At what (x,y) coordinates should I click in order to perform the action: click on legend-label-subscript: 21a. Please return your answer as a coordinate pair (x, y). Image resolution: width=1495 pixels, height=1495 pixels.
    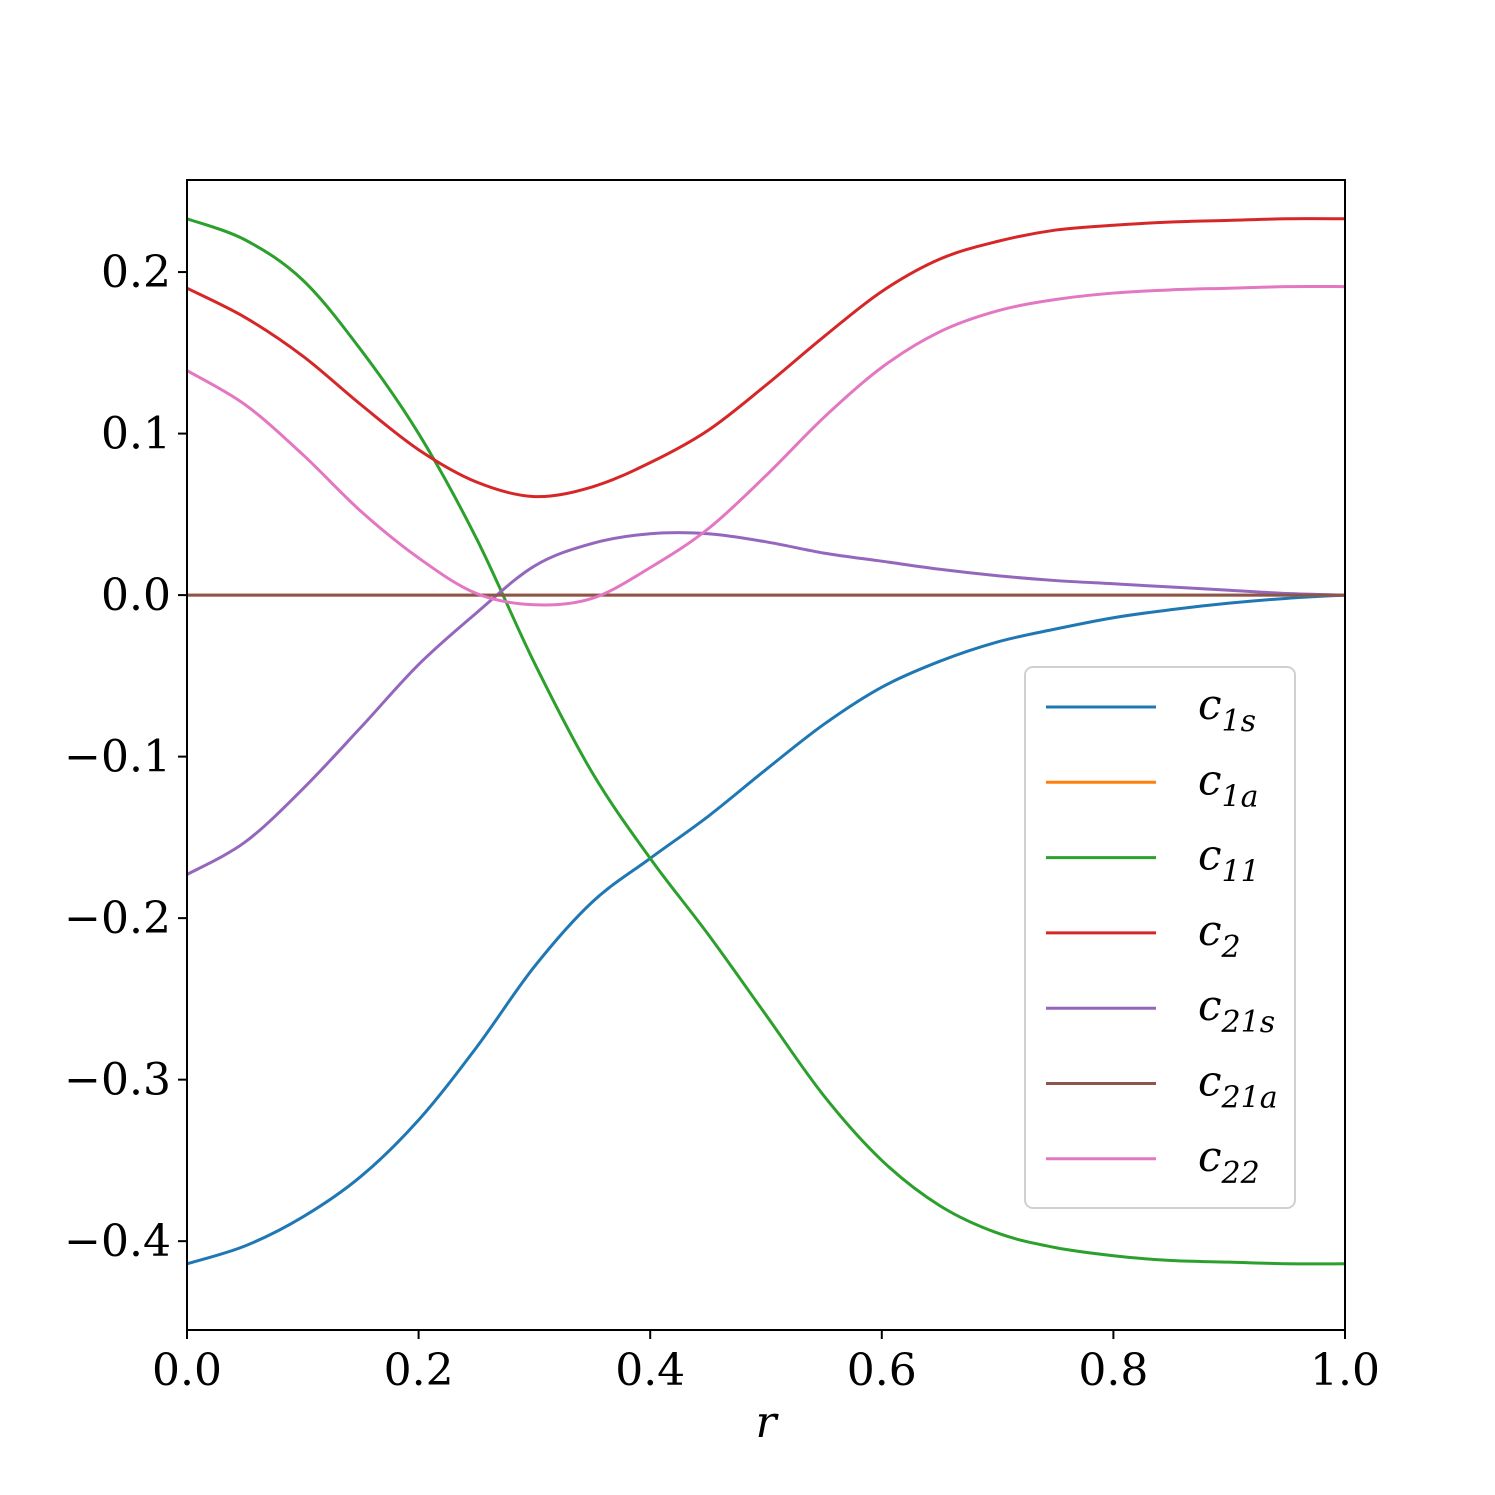
    Looking at the image, I should click on (1249, 1098).